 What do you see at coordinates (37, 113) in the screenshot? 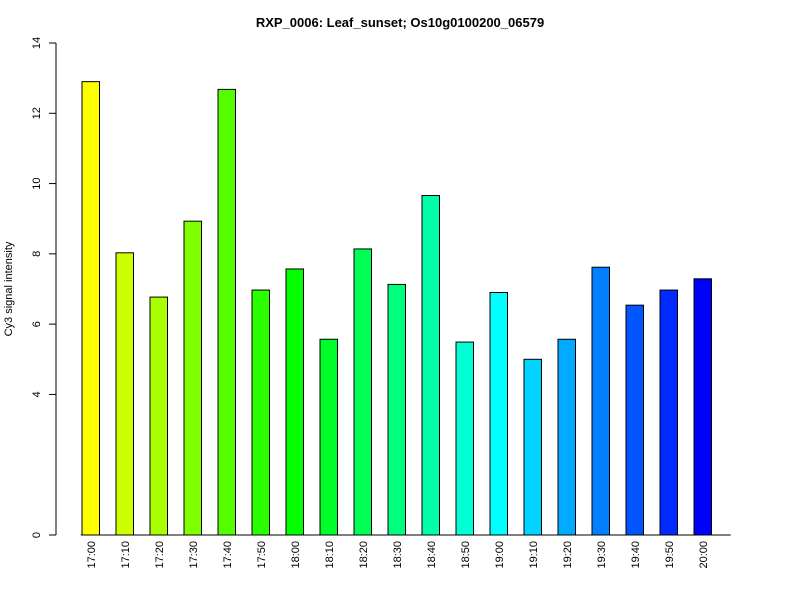
I see `y-tick-label: 12` at bounding box center [37, 113].